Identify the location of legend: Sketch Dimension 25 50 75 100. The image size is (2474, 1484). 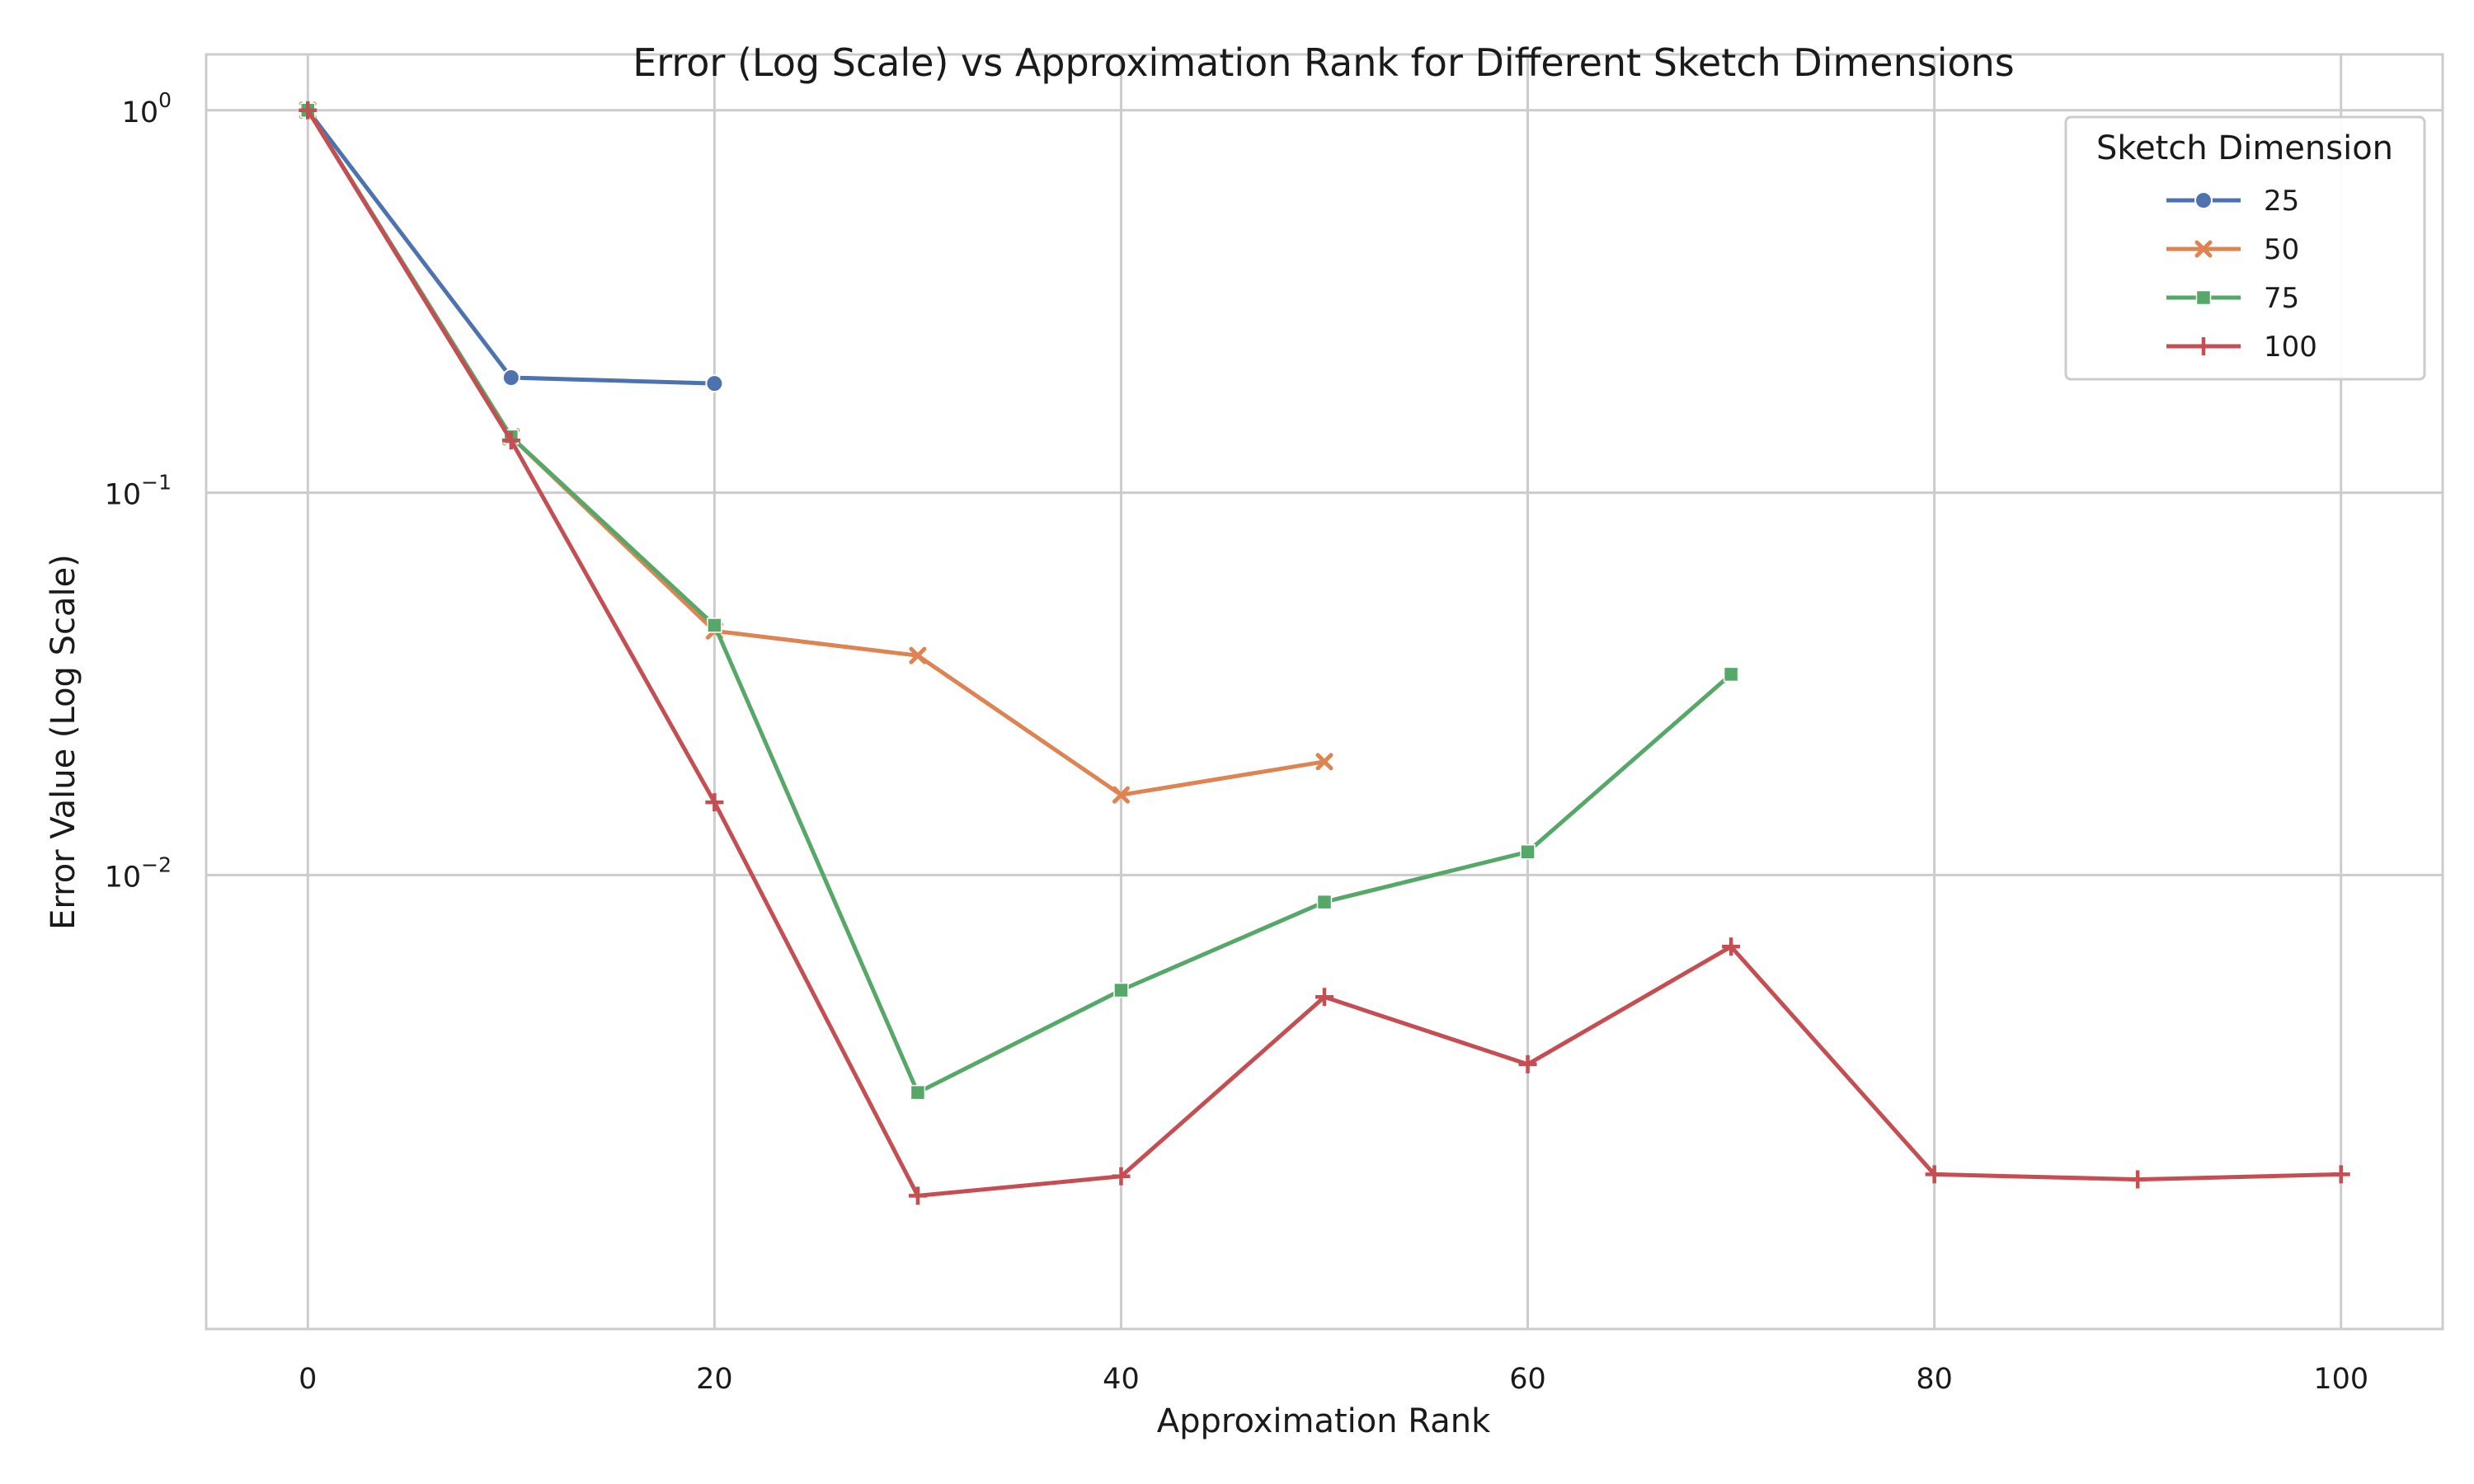
(2245, 248).